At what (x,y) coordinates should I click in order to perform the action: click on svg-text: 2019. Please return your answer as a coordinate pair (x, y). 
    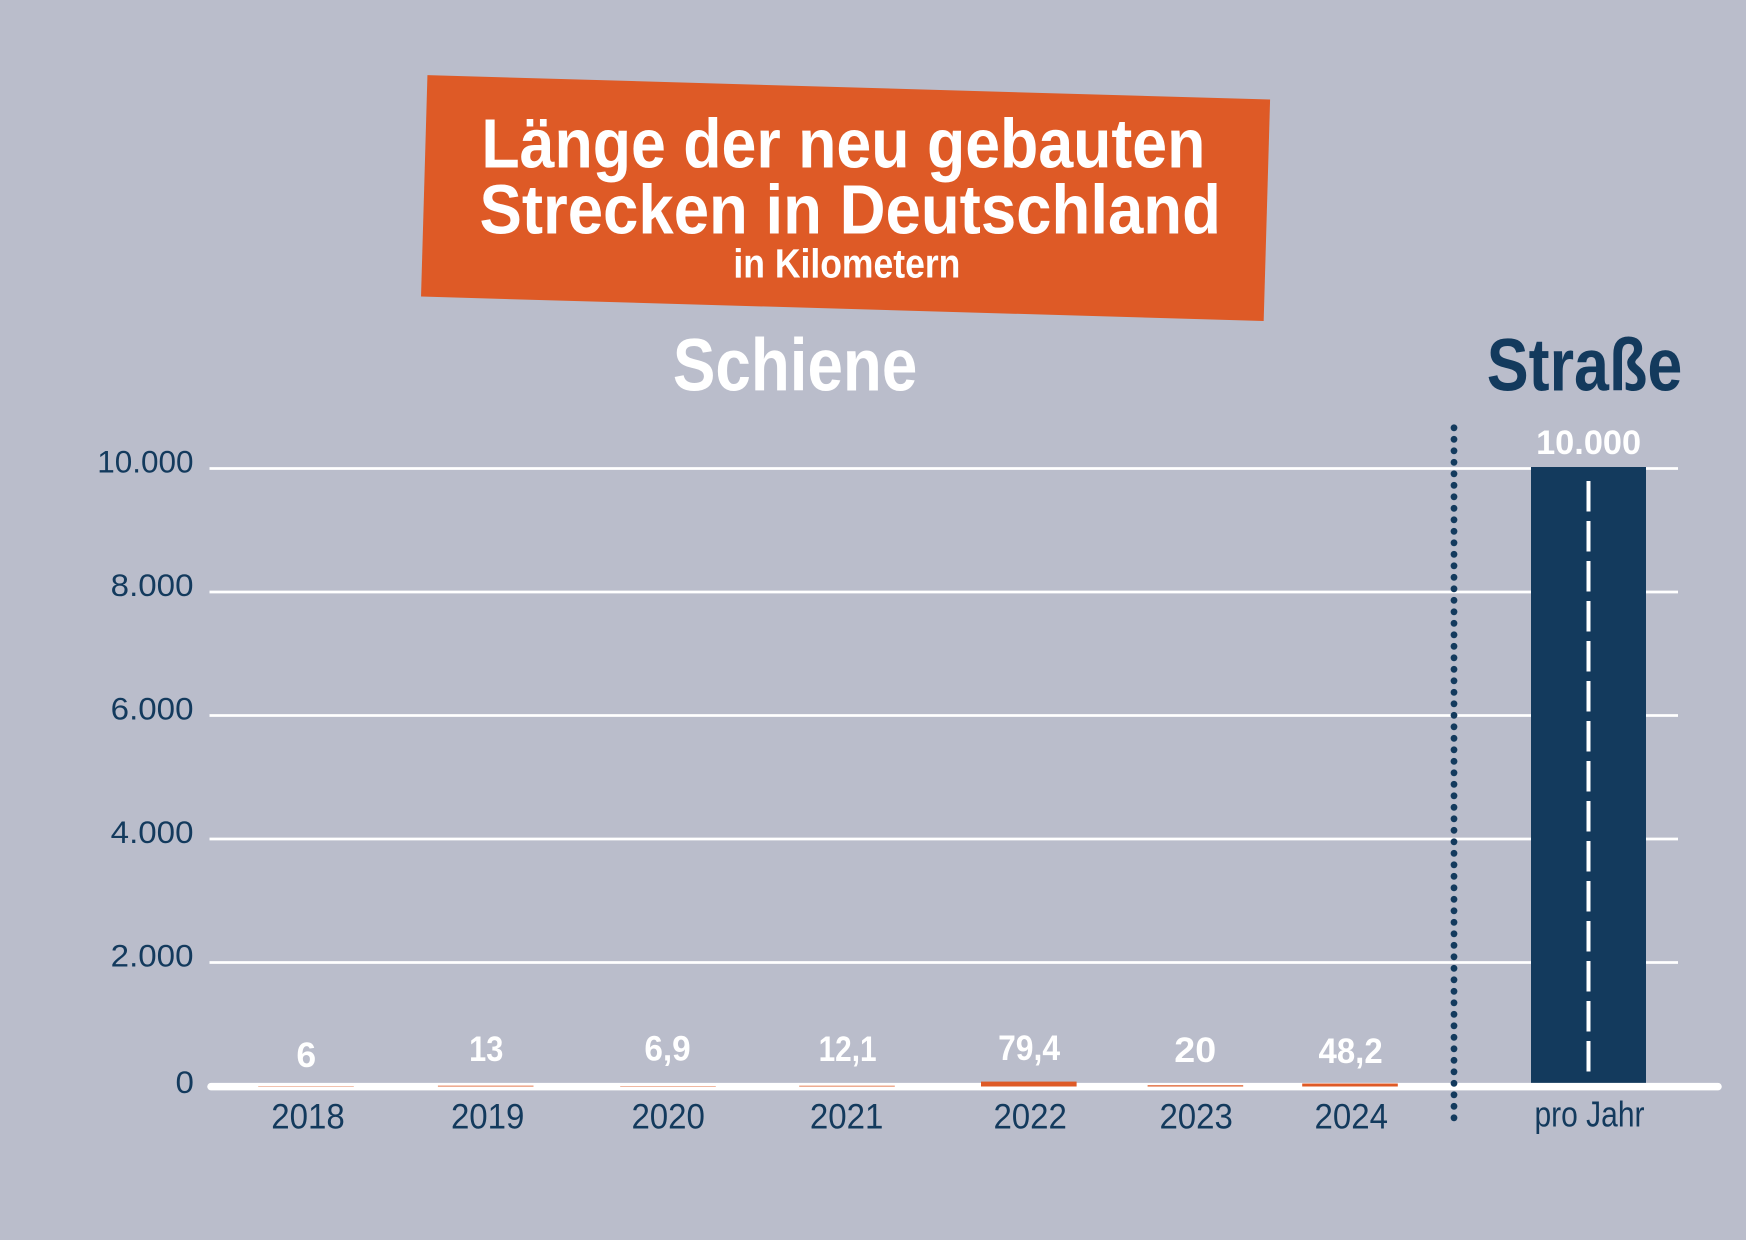
    Looking at the image, I should click on (488, 1117).